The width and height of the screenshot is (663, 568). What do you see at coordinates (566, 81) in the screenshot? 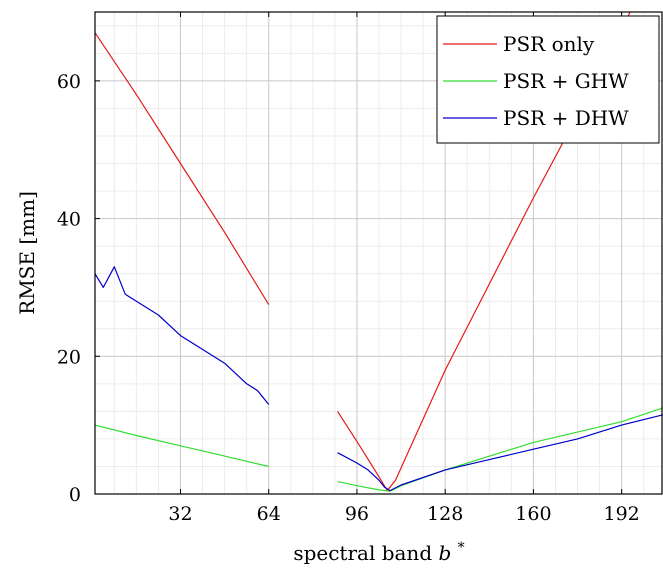
I see `legend-entry-label: PSR + GHW` at bounding box center [566, 81].